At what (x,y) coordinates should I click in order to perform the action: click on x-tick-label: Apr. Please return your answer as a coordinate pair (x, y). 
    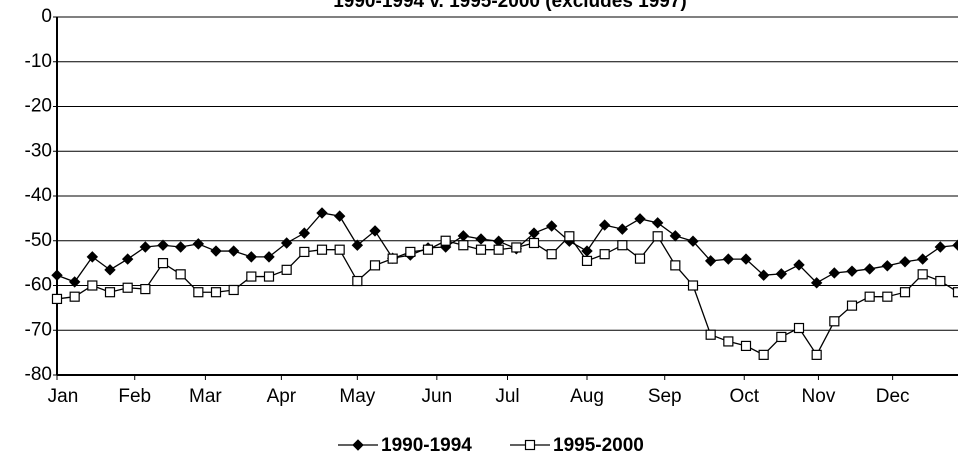
    Looking at the image, I should click on (282, 396).